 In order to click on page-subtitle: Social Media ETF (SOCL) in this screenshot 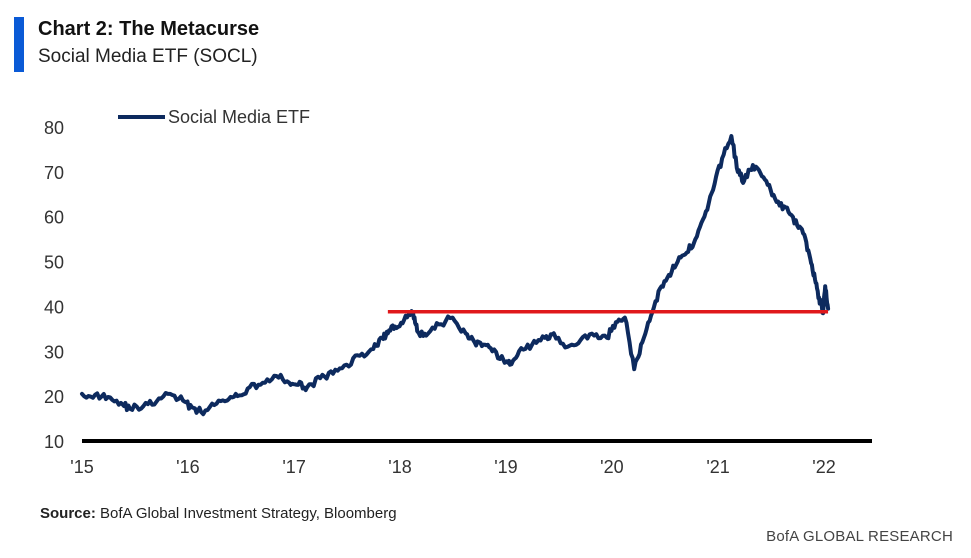, I will do `click(148, 56)`.